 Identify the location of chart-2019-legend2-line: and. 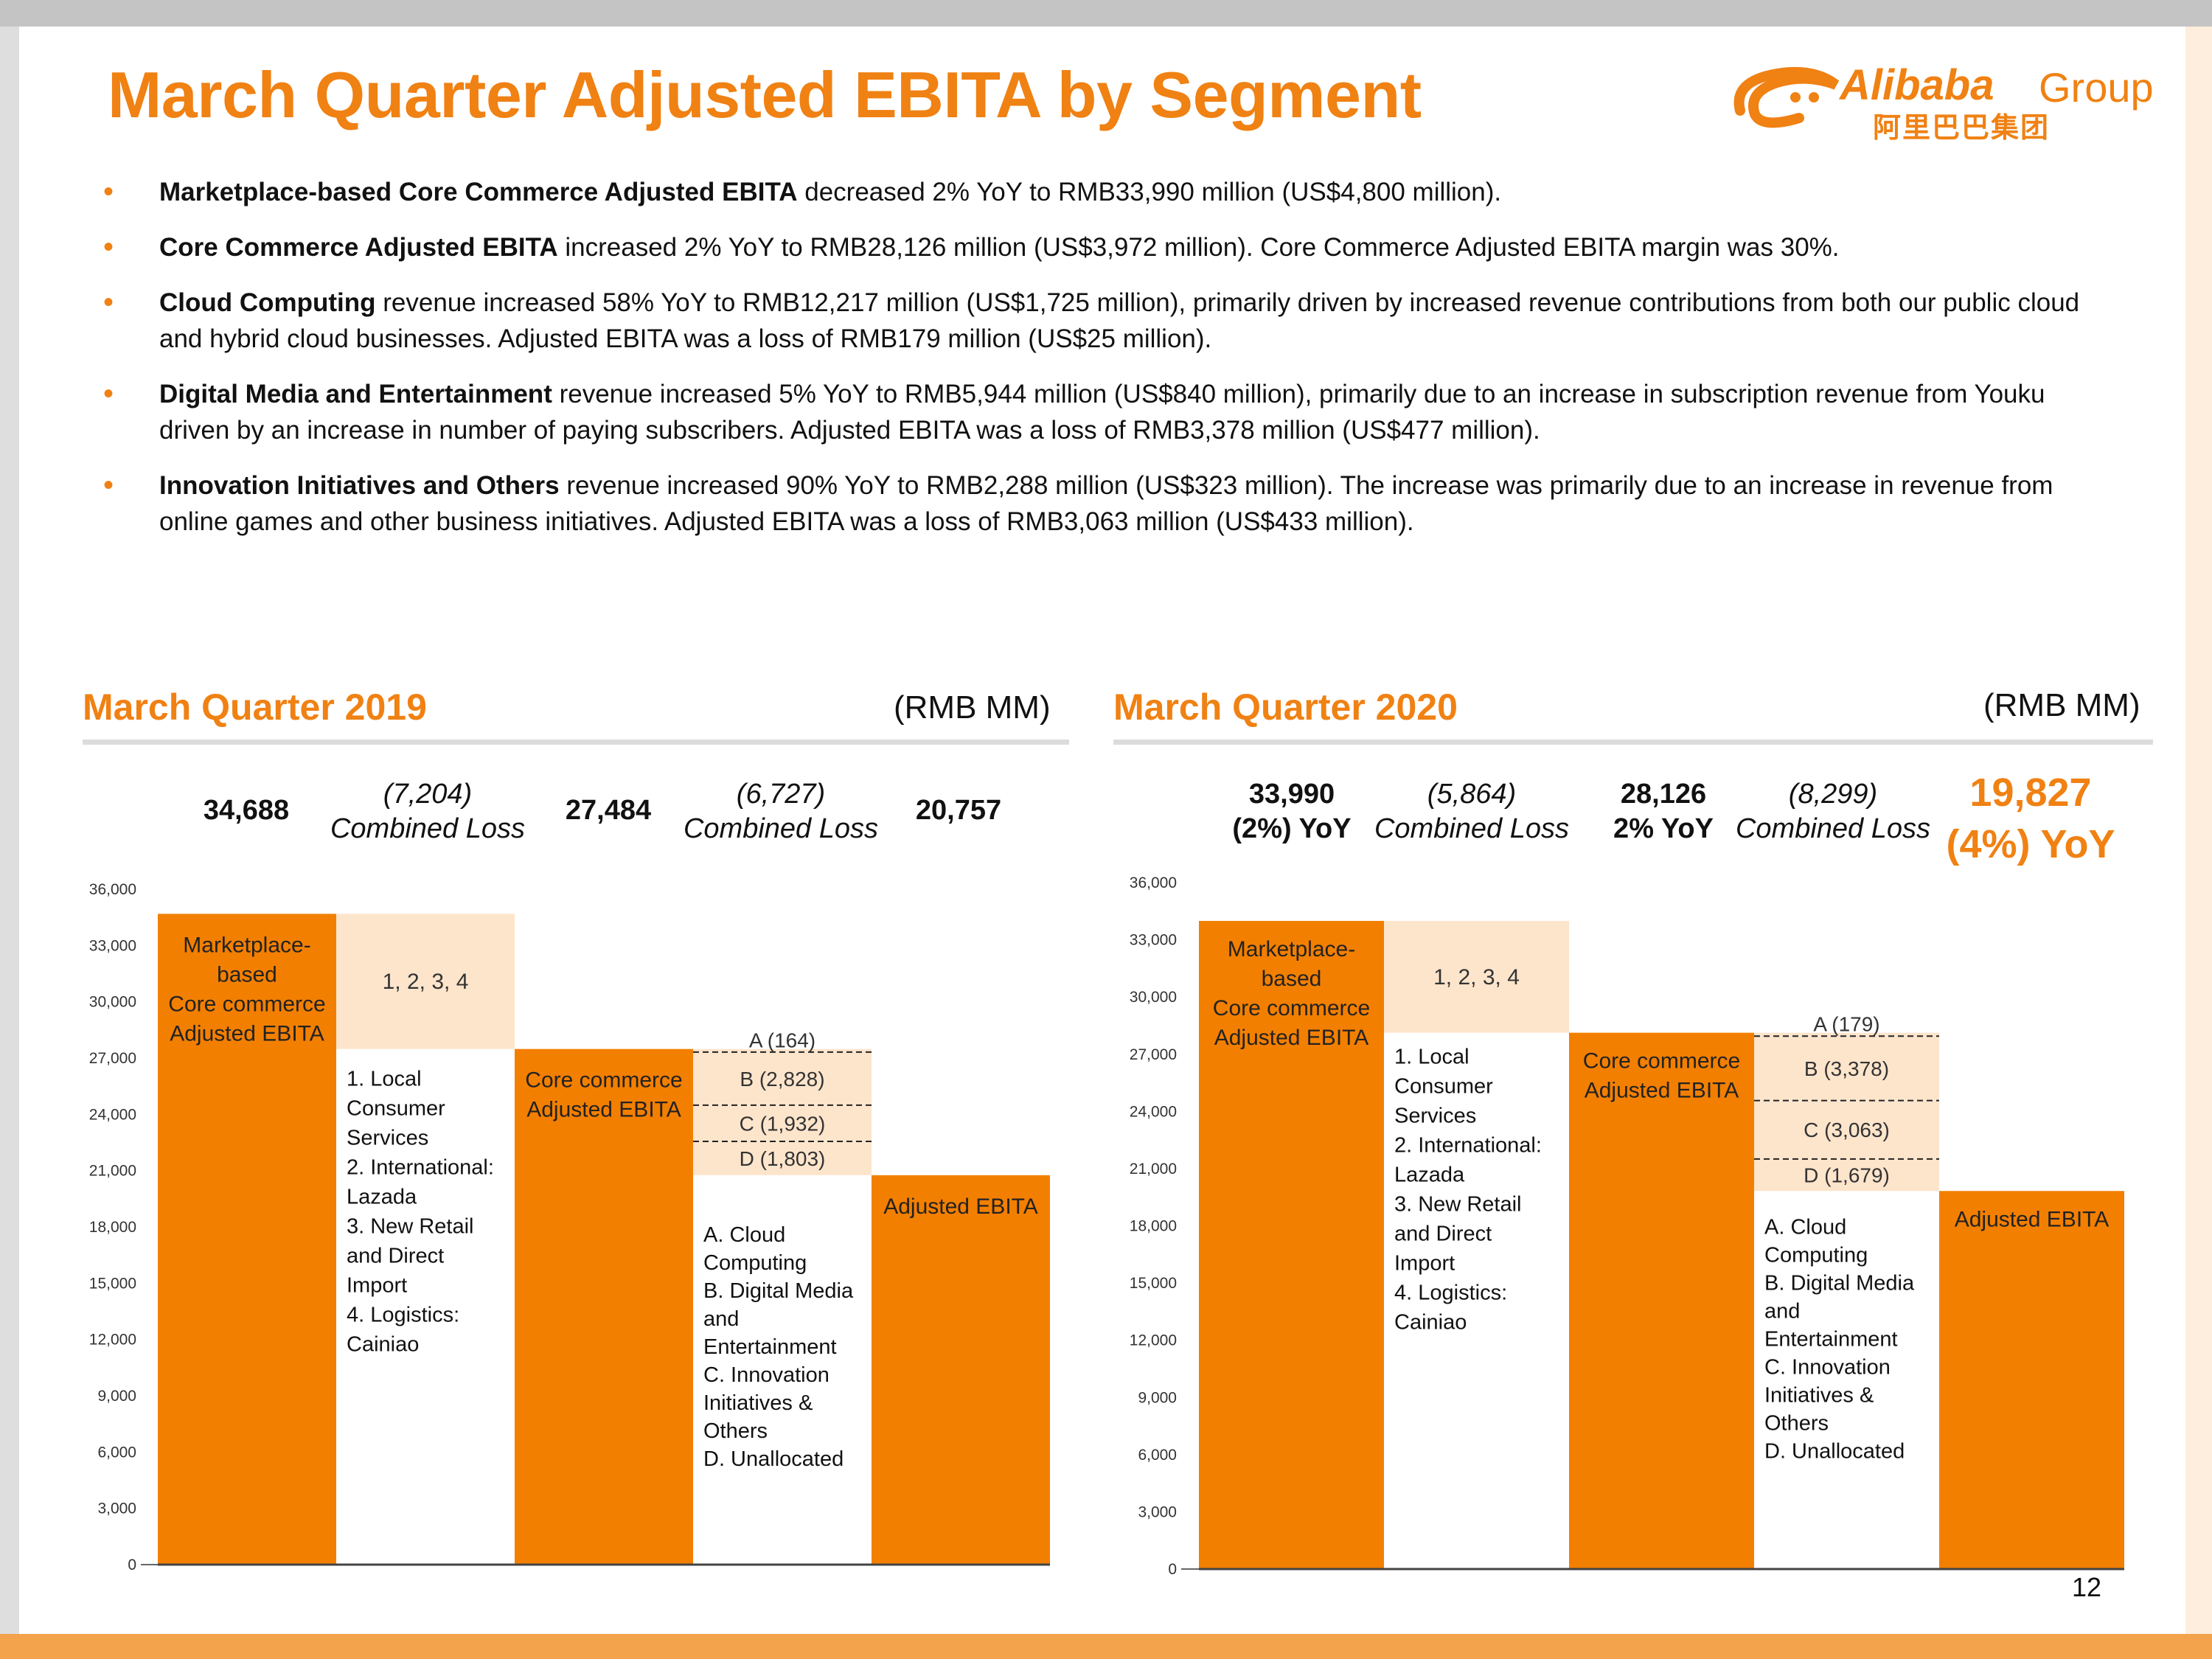
(721, 1319).